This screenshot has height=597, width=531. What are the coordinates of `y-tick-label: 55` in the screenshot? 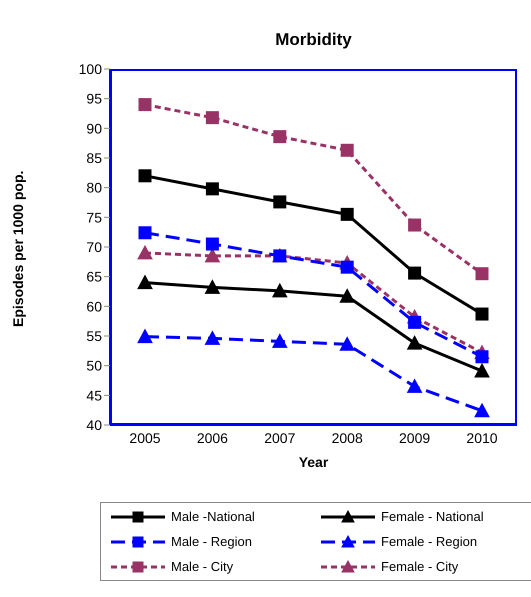 It's located at (94, 336).